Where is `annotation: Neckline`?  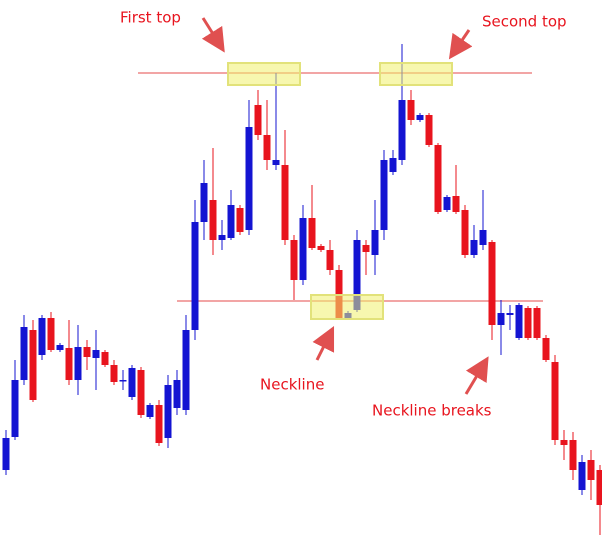 annotation: Neckline is located at coordinates (292, 385).